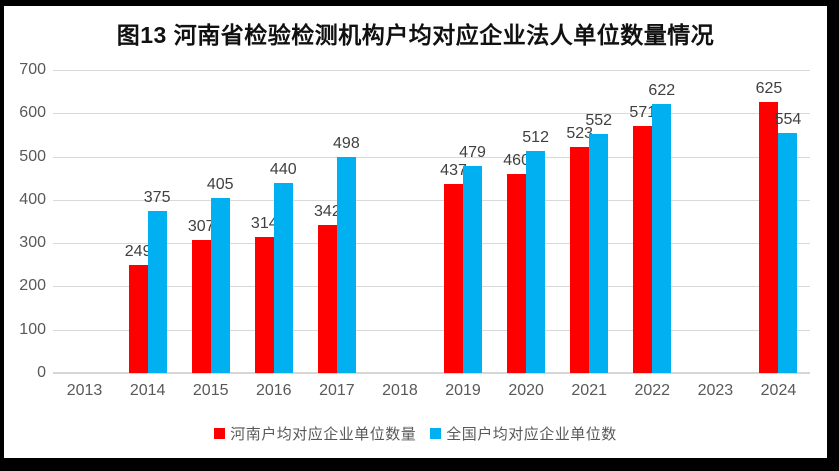 The height and width of the screenshot is (471, 839). What do you see at coordinates (138, 319) in the screenshot?
I see `bar-henan-2014` at bounding box center [138, 319].